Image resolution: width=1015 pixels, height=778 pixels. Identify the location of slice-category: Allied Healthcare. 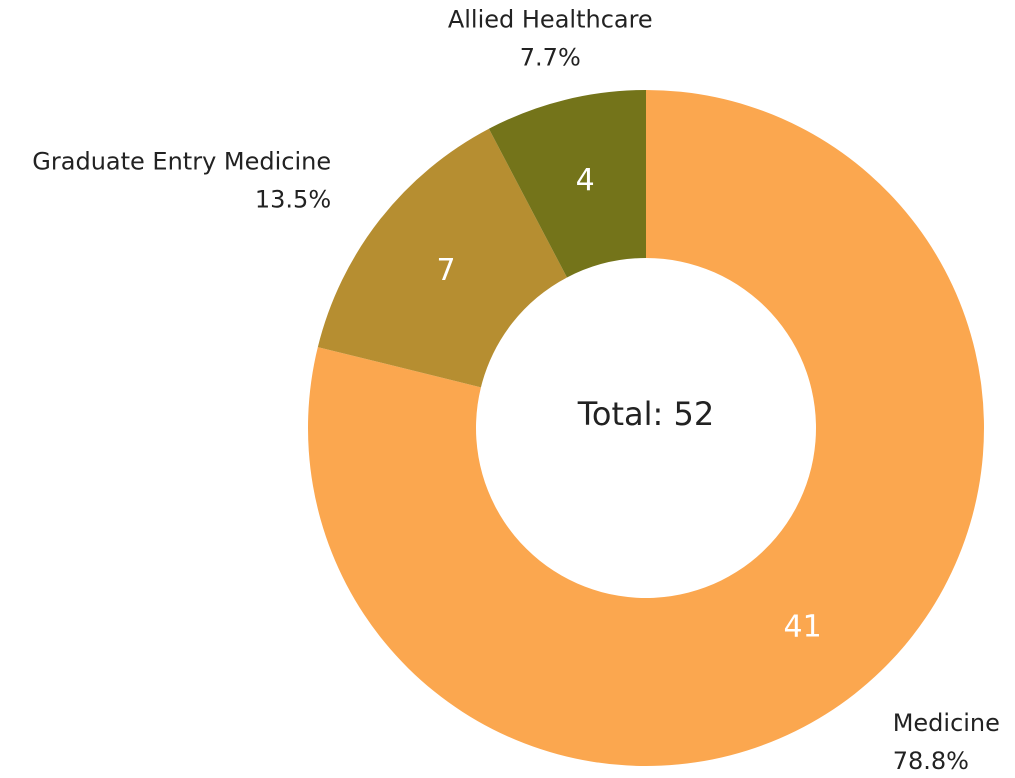
(550, 20).